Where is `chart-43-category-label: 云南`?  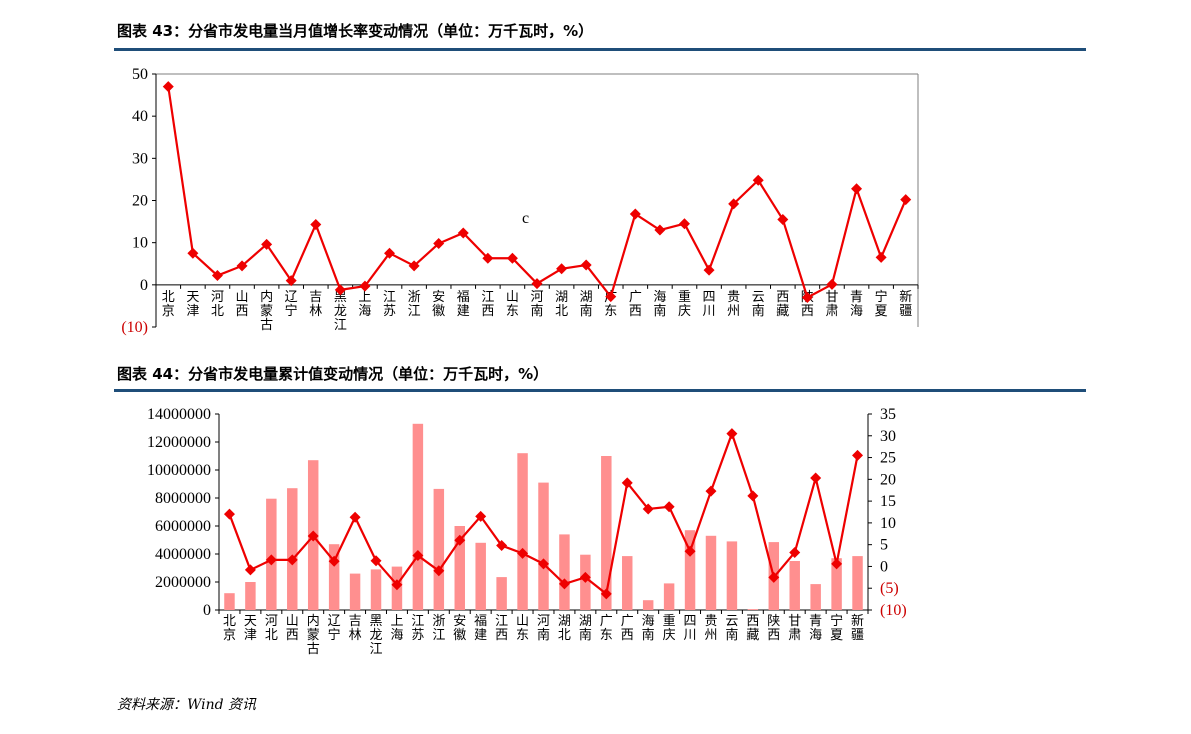
chart-43-category-label: 云南 is located at coordinates (758, 304).